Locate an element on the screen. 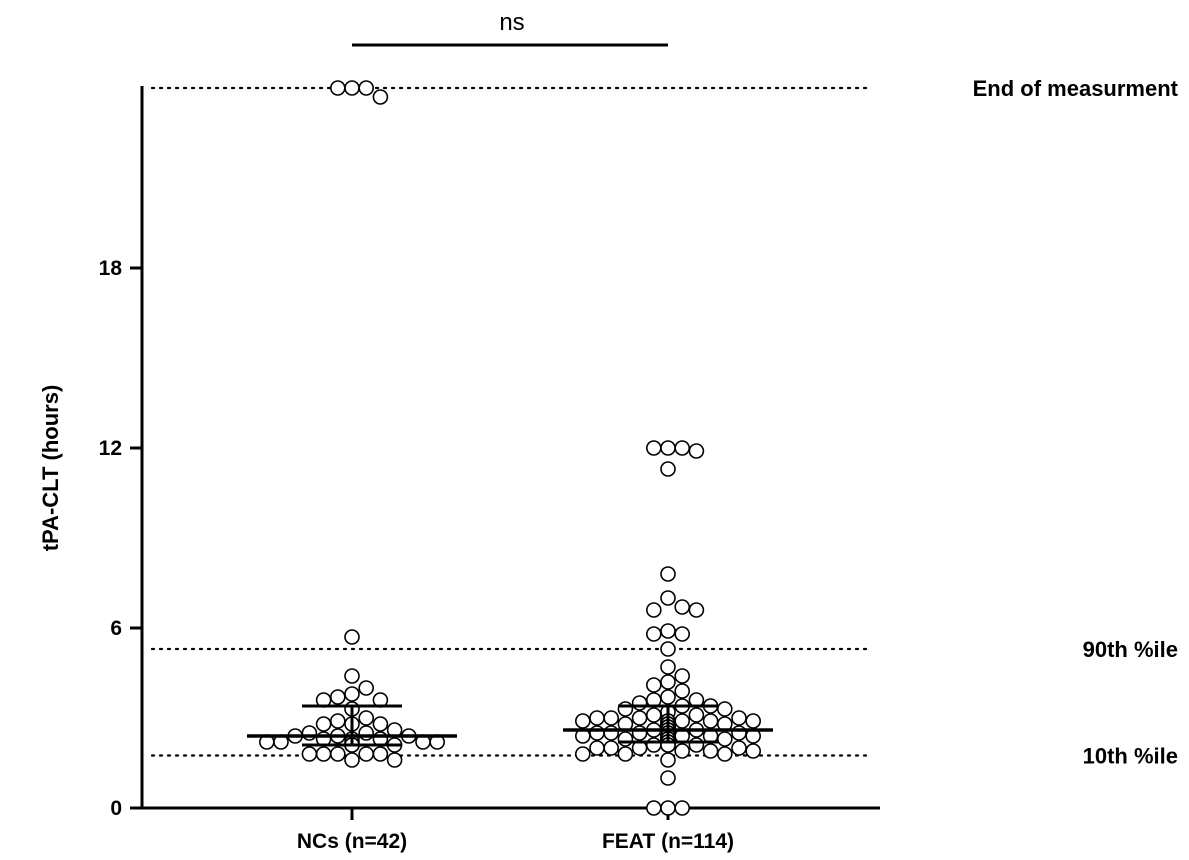 This screenshot has height=860, width=1189. reference-line-label: 90th %ile is located at coordinates (1130, 649).